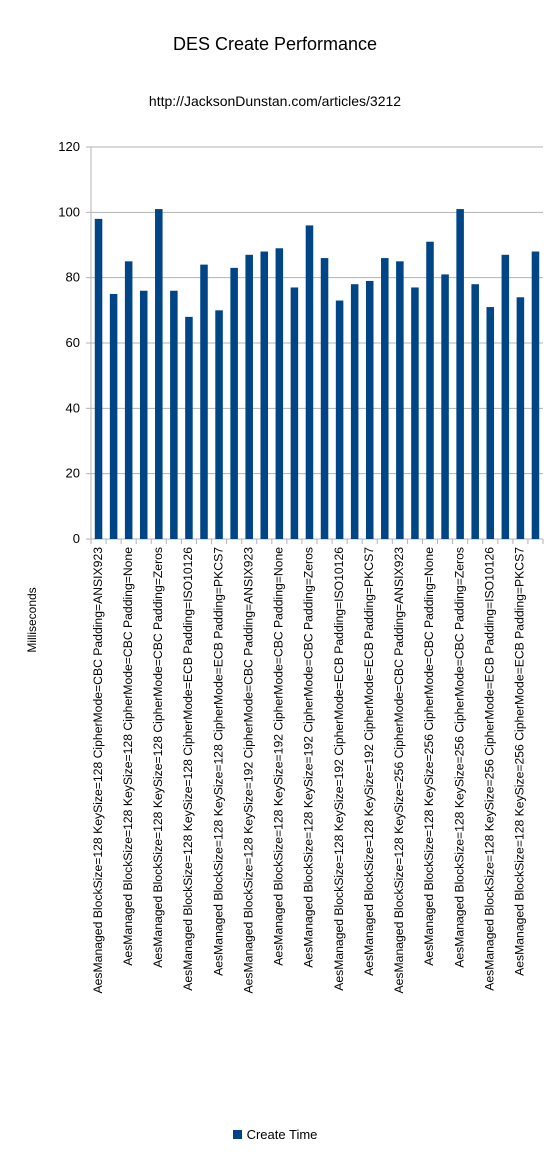 This screenshot has width=550, height=1155. What do you see at coordinates (282, 1134) in the screenshot?
I see `legend-label: Create Time` at bounding box center [282, 1134].